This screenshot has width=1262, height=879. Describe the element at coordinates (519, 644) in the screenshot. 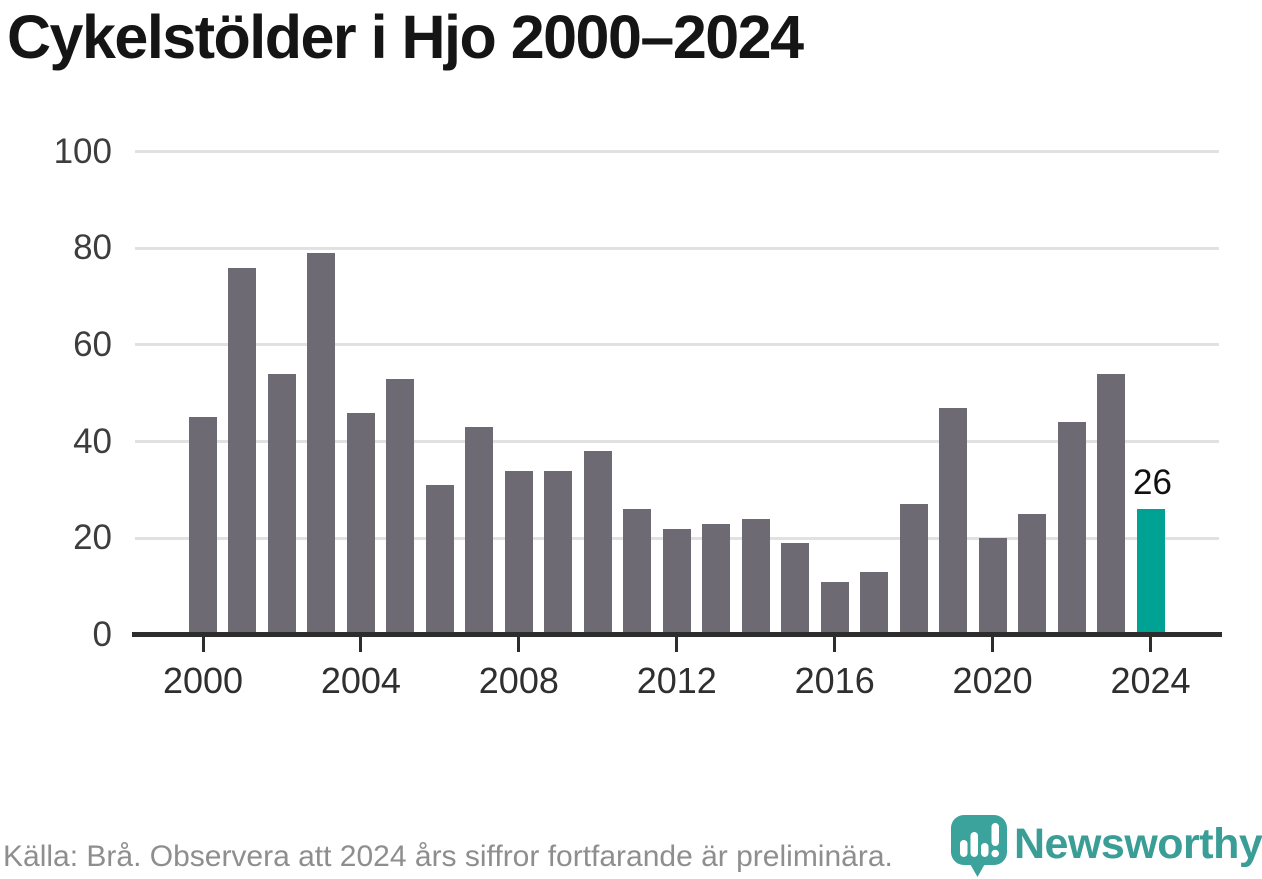

I see `x-tick-2008` at that location.